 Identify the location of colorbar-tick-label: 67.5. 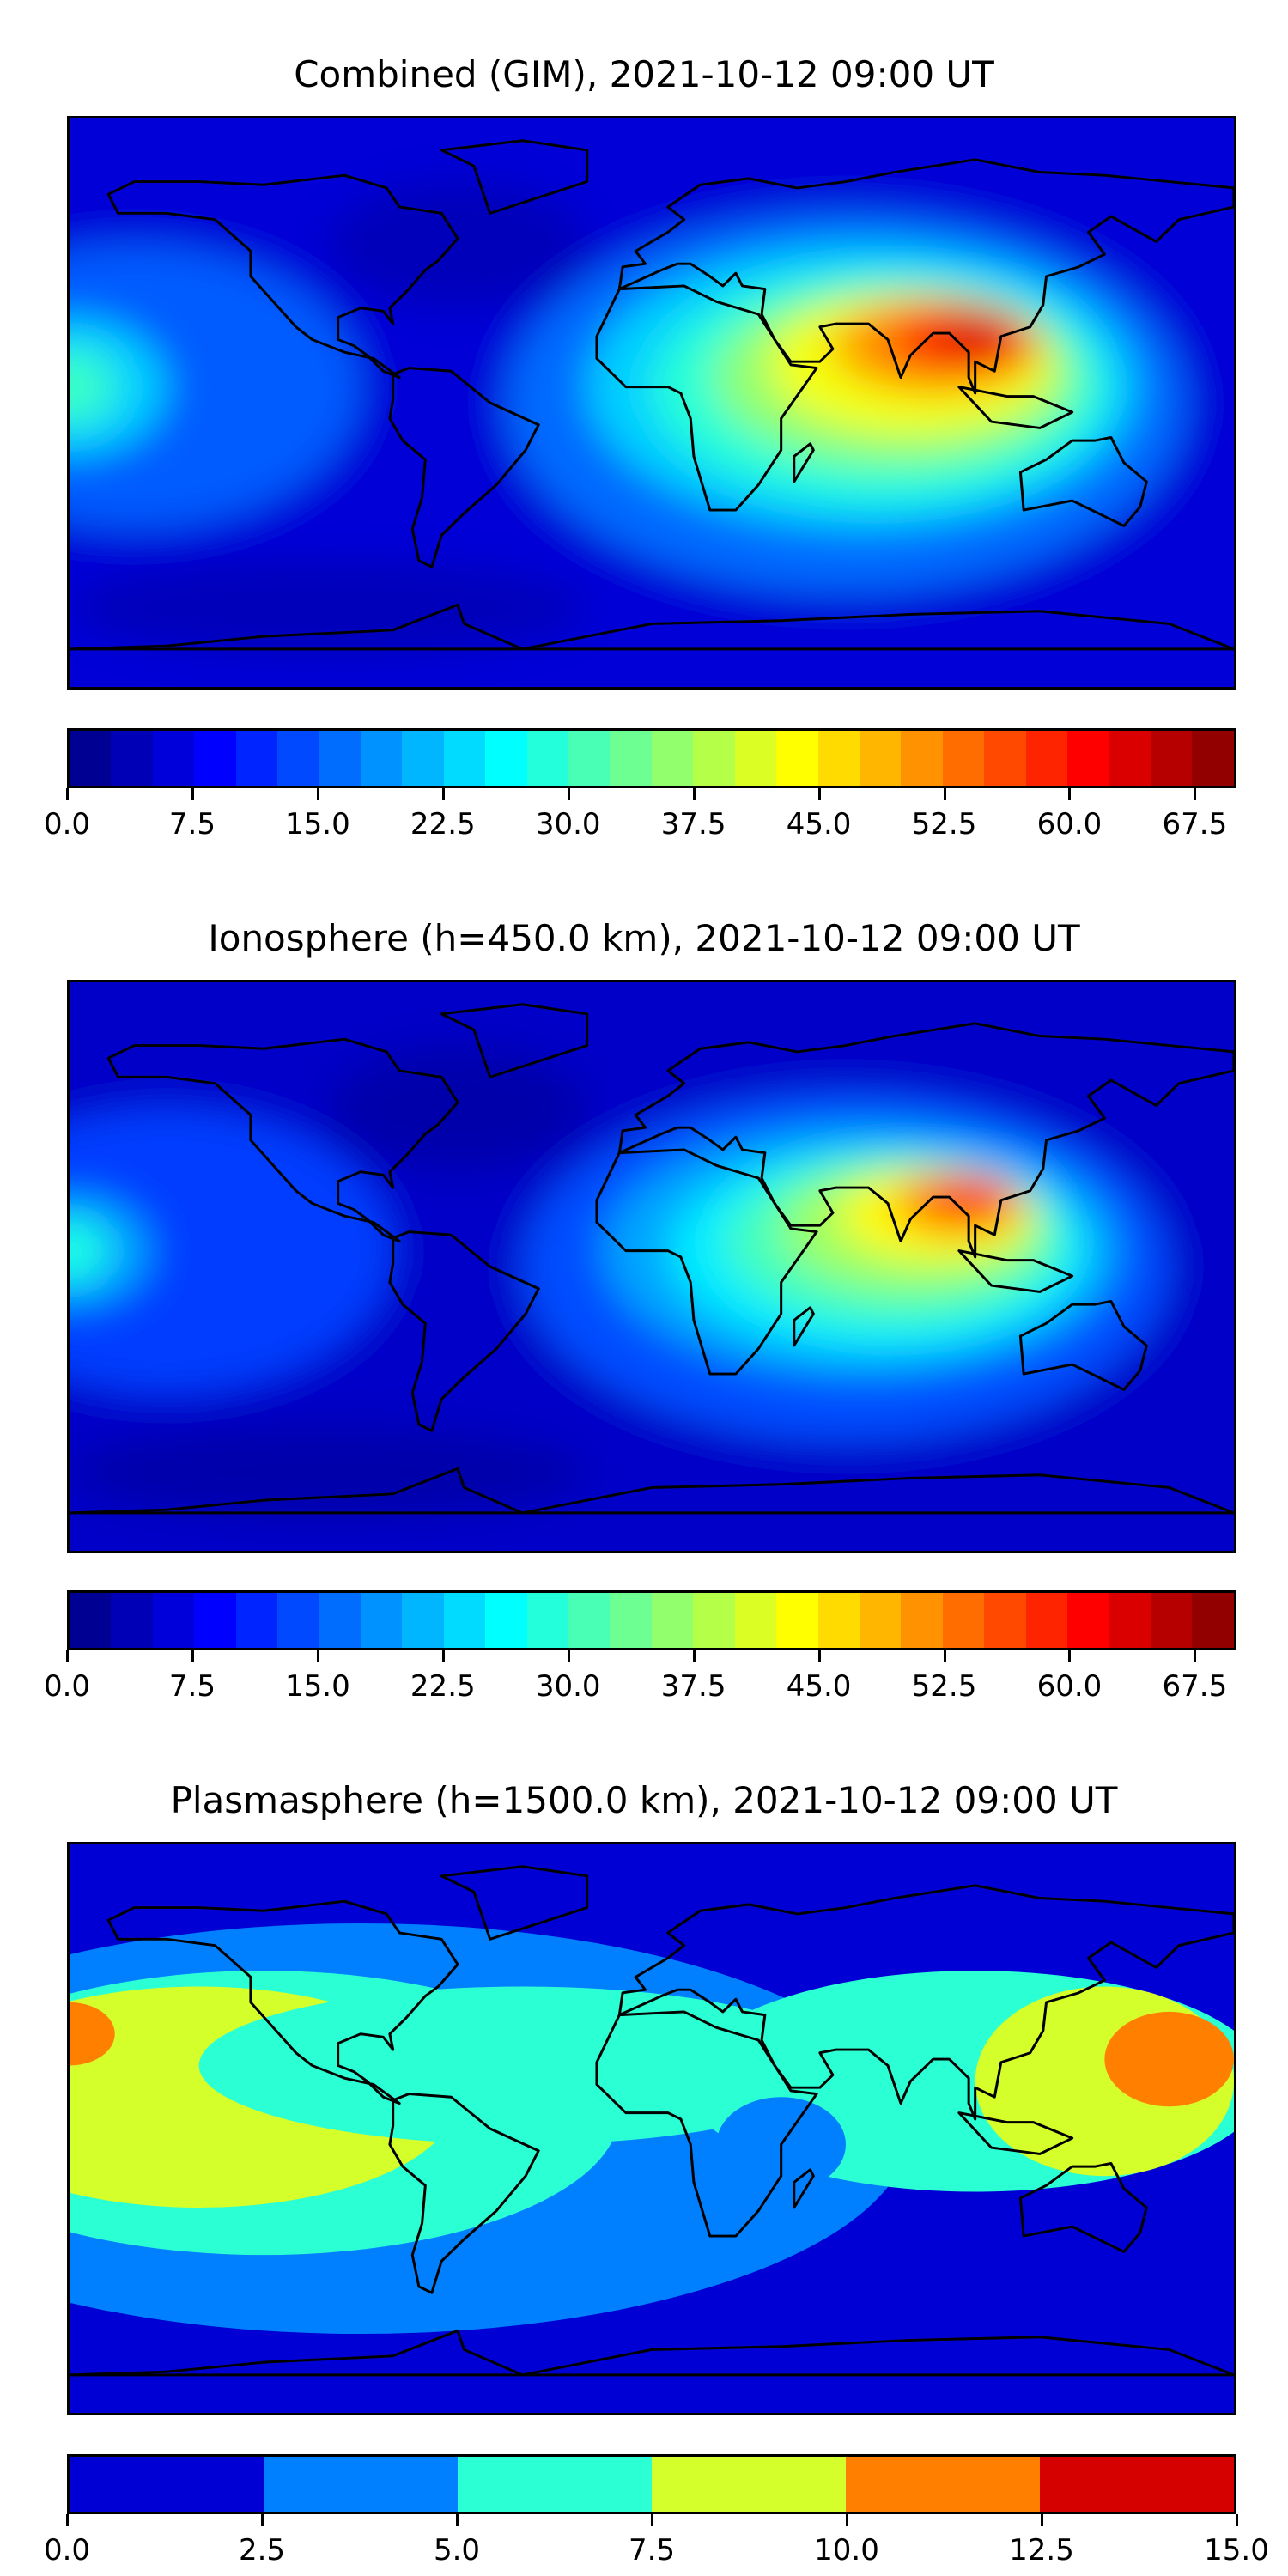
(1195, 824).